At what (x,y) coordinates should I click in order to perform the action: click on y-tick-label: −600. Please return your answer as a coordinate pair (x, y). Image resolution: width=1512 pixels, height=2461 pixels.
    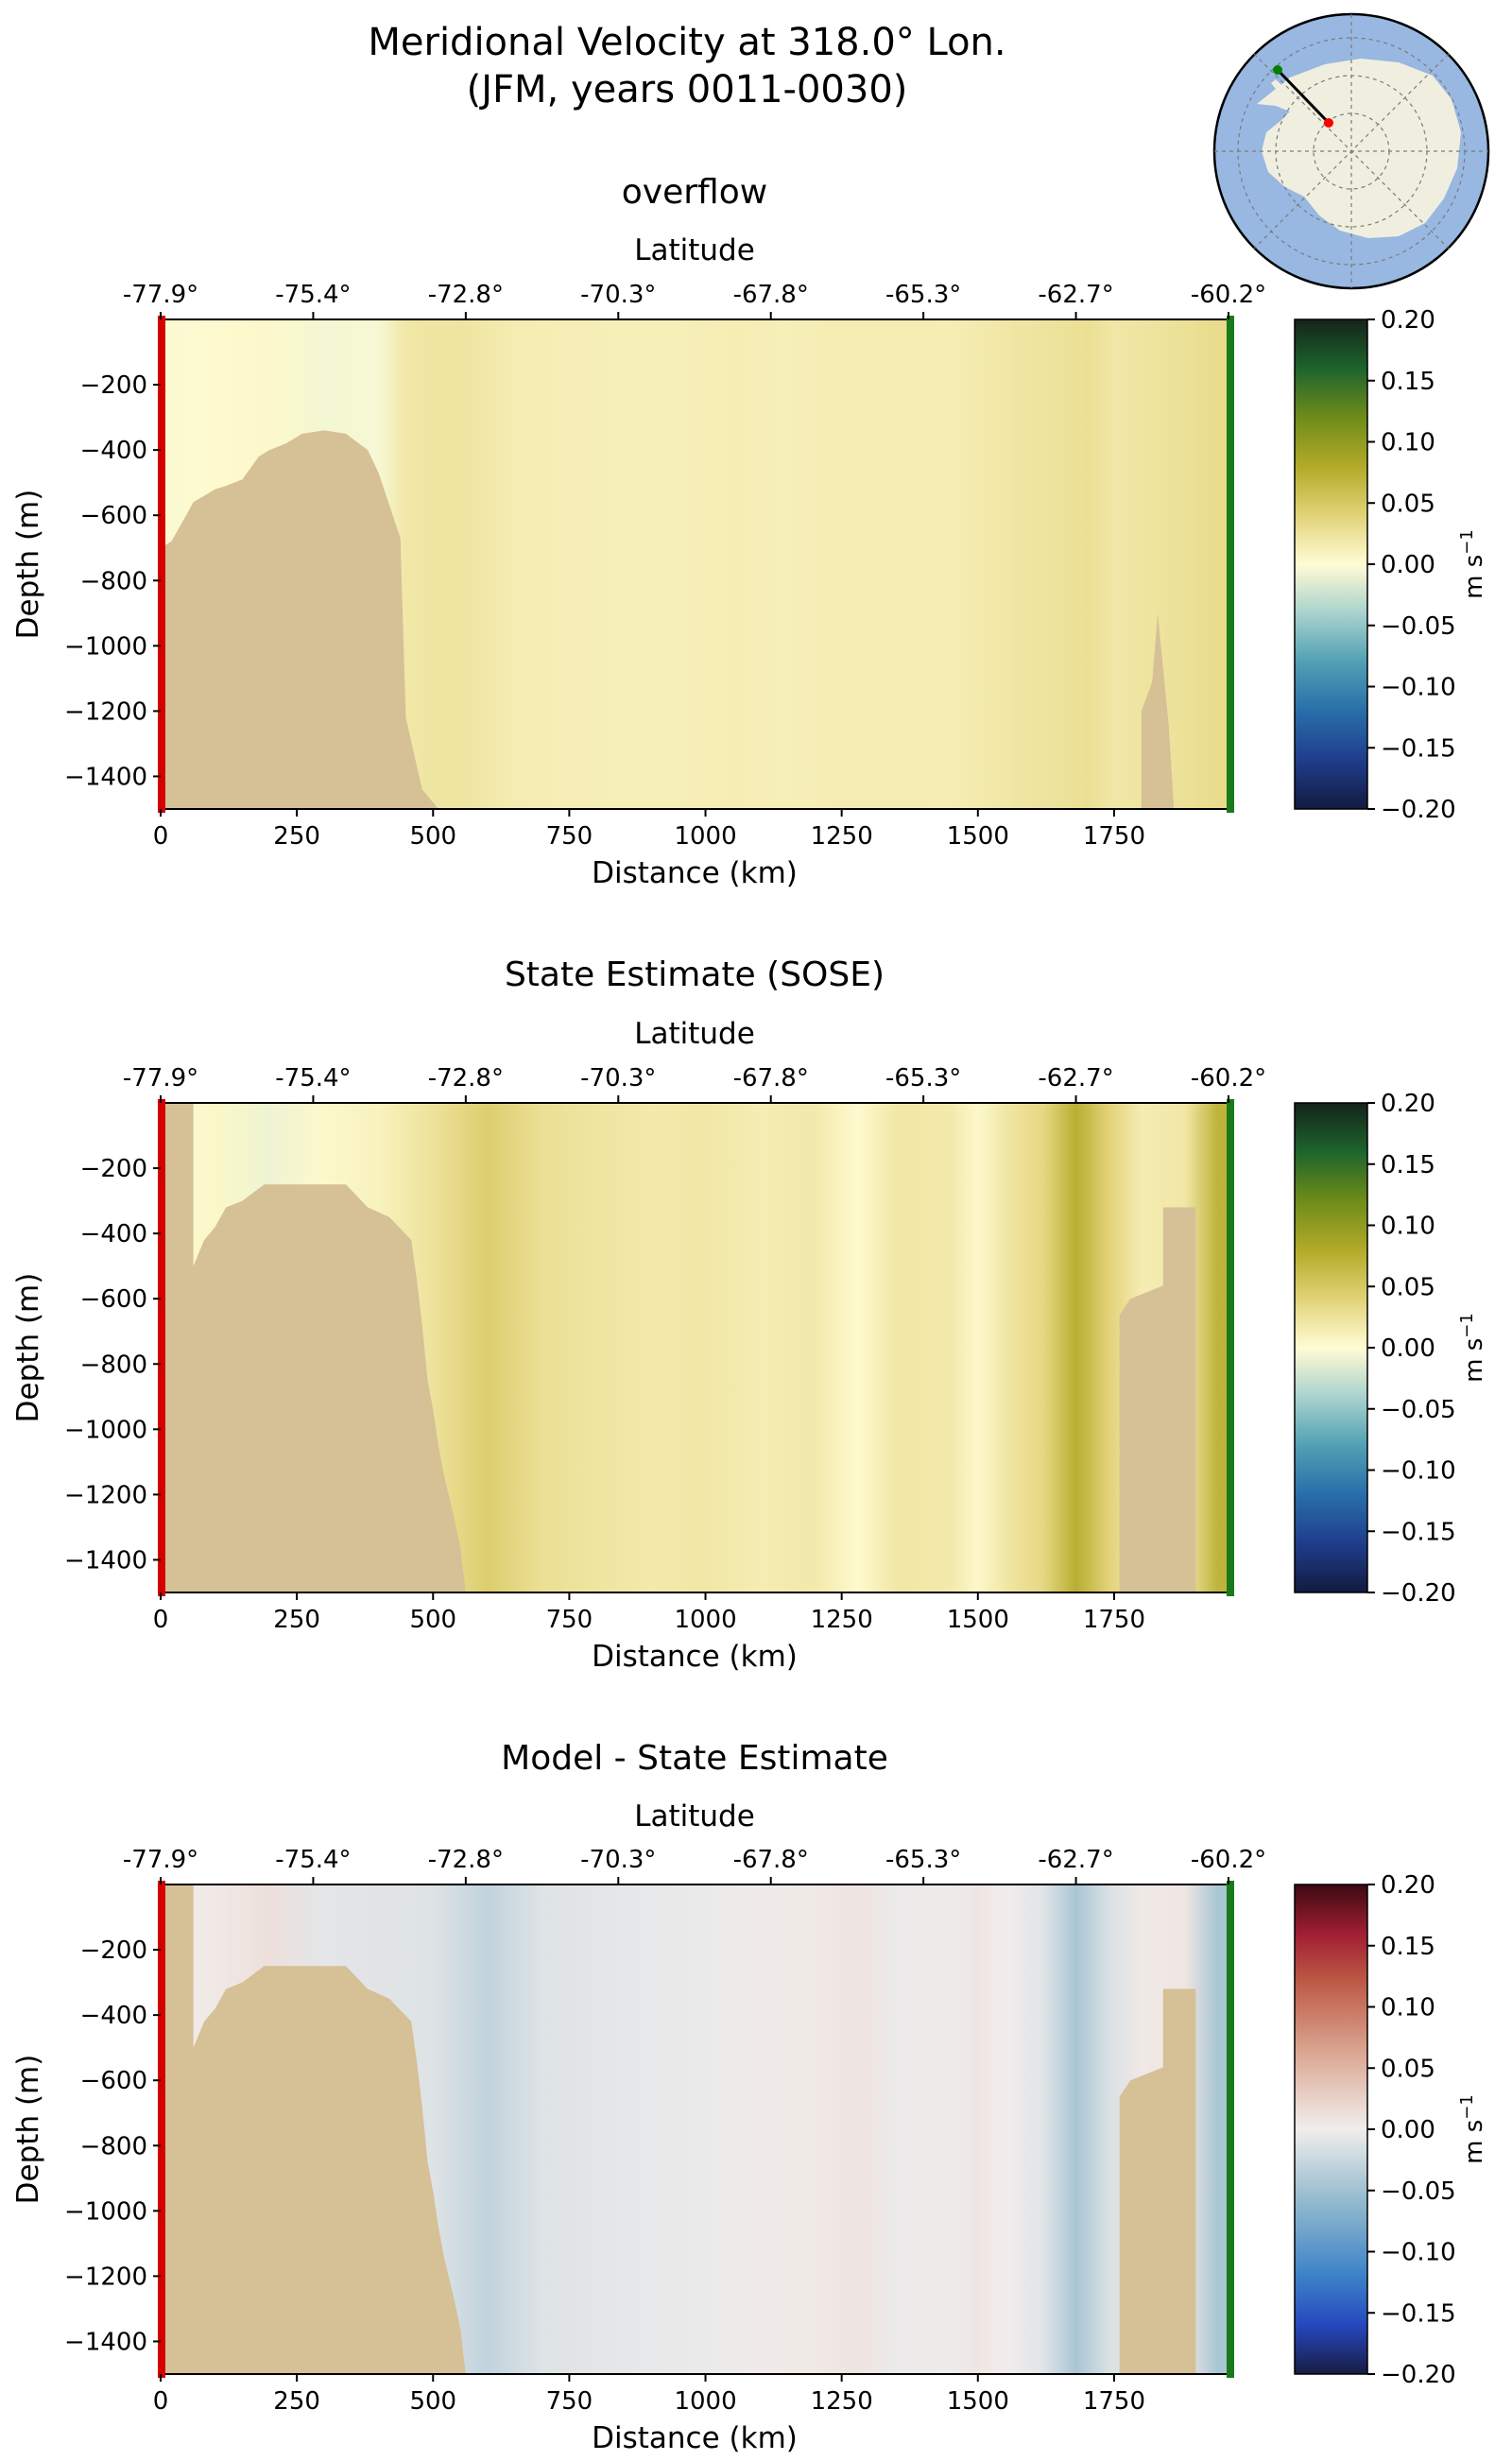
    Looking at the image, I should click on (113, 2081).